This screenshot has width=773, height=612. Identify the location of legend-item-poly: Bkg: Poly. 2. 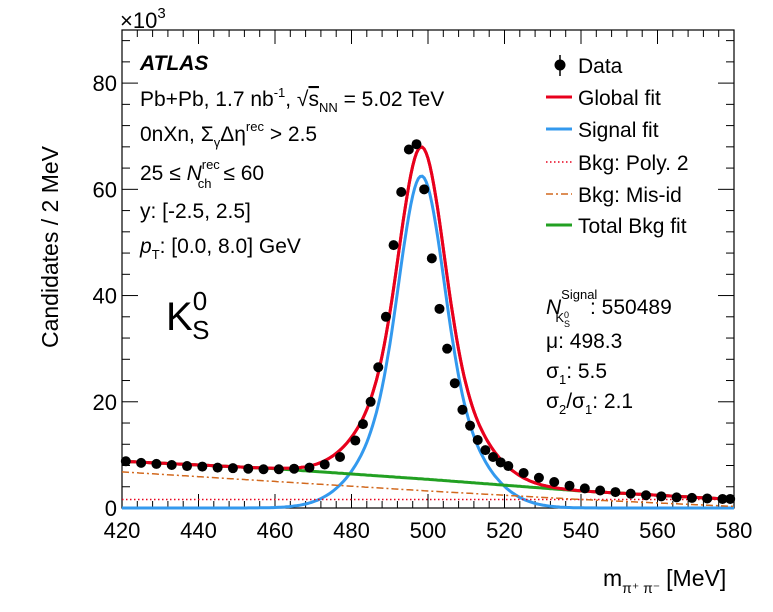
(617, 163).